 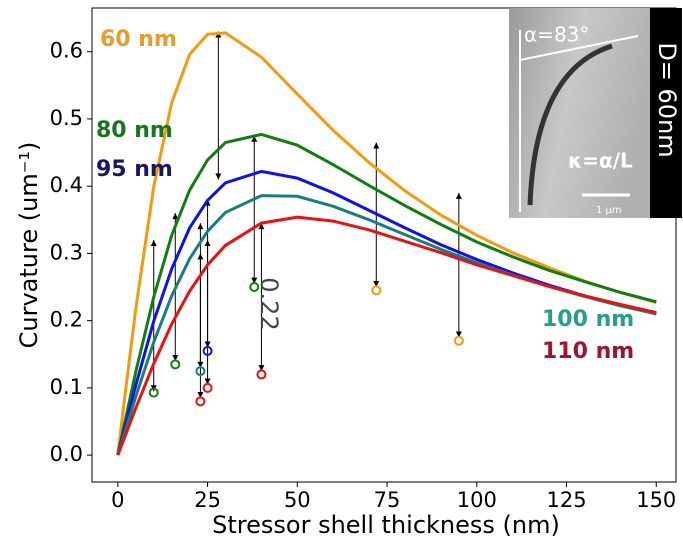 What do you see at coordinates (386, 525) in the screenshot?
I see `x-axis-label: Stressor shell thickness (nm)` at bounding box center [386, 525].